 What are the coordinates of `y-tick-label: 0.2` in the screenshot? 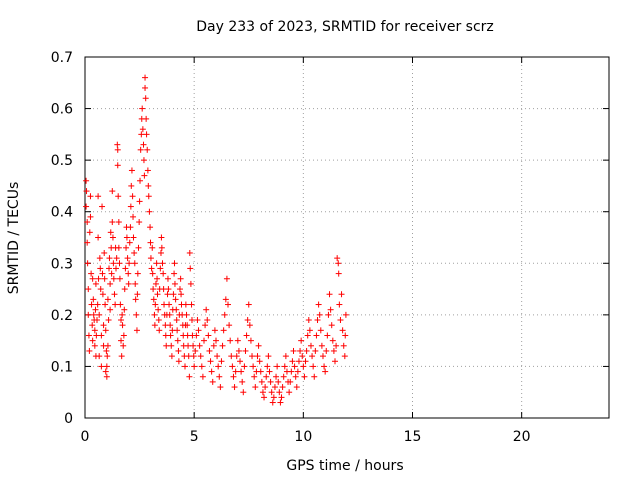 It's located at (62, 316).